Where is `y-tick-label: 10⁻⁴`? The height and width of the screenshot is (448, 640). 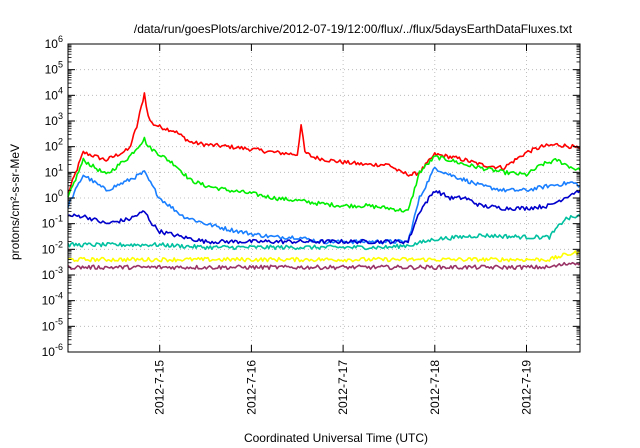
y-tick-label: 10⁻⁴ is located at coordinates (52, 299).